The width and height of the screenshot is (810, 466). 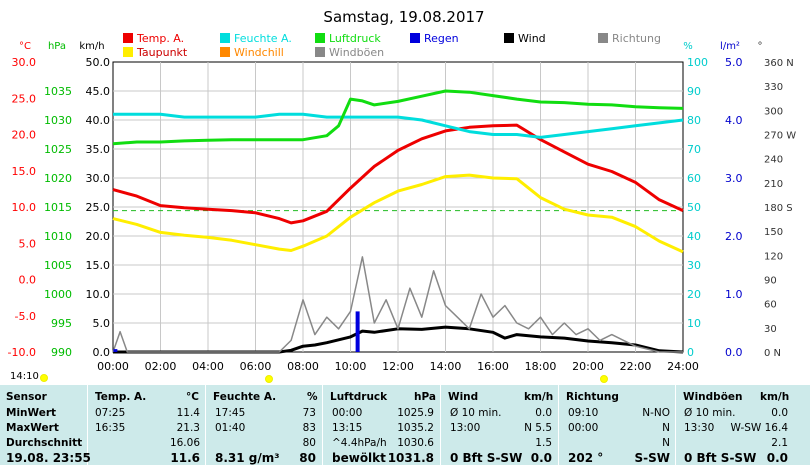 What do you see at coordinates (309, 413) in the screenshot?
I see `cell-hum-val: 73` at bounding box center [309, 413].